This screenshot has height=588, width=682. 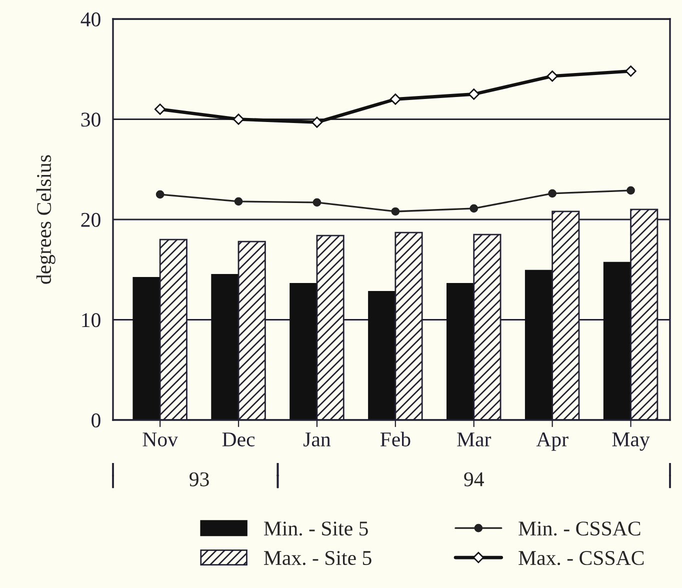 What do you see at coordinates (91, 320) in the screenshot?
I see `y-tick-label: 10` at bounding box center [91, 320].